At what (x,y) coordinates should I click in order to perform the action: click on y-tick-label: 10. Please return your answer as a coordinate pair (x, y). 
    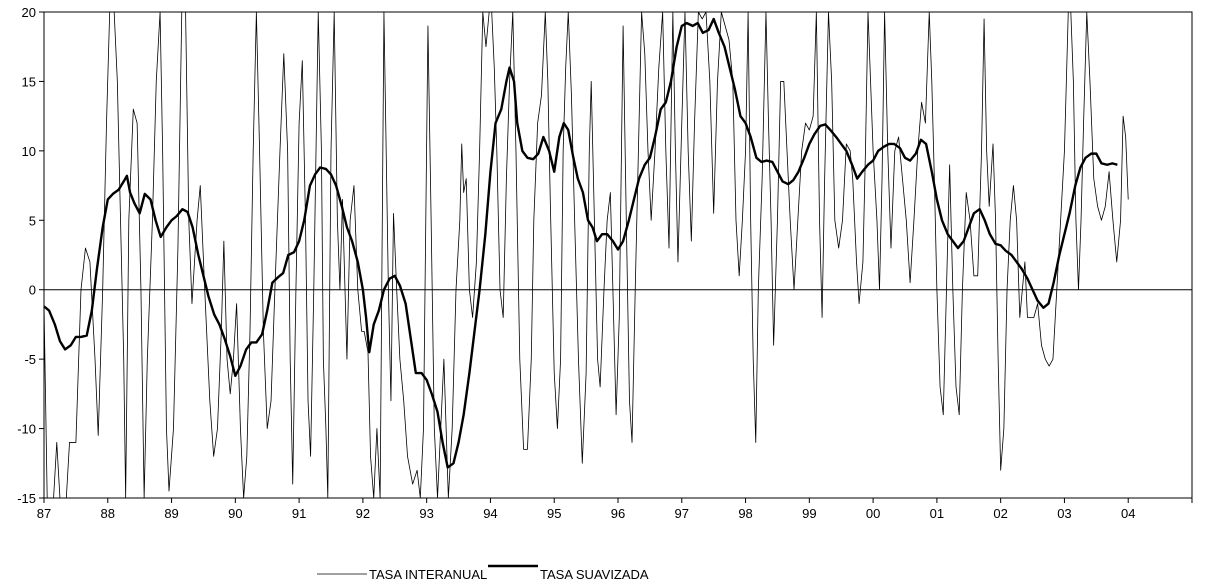
    Looking at the image, I should click on (29, 151).